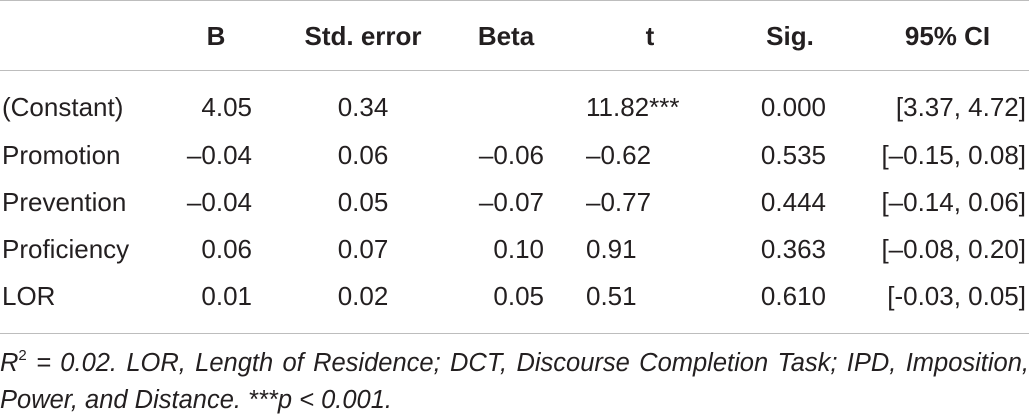  Describe the element at coordinates (514, 70) in the screenshot. I see `table-header-rule` at that location.